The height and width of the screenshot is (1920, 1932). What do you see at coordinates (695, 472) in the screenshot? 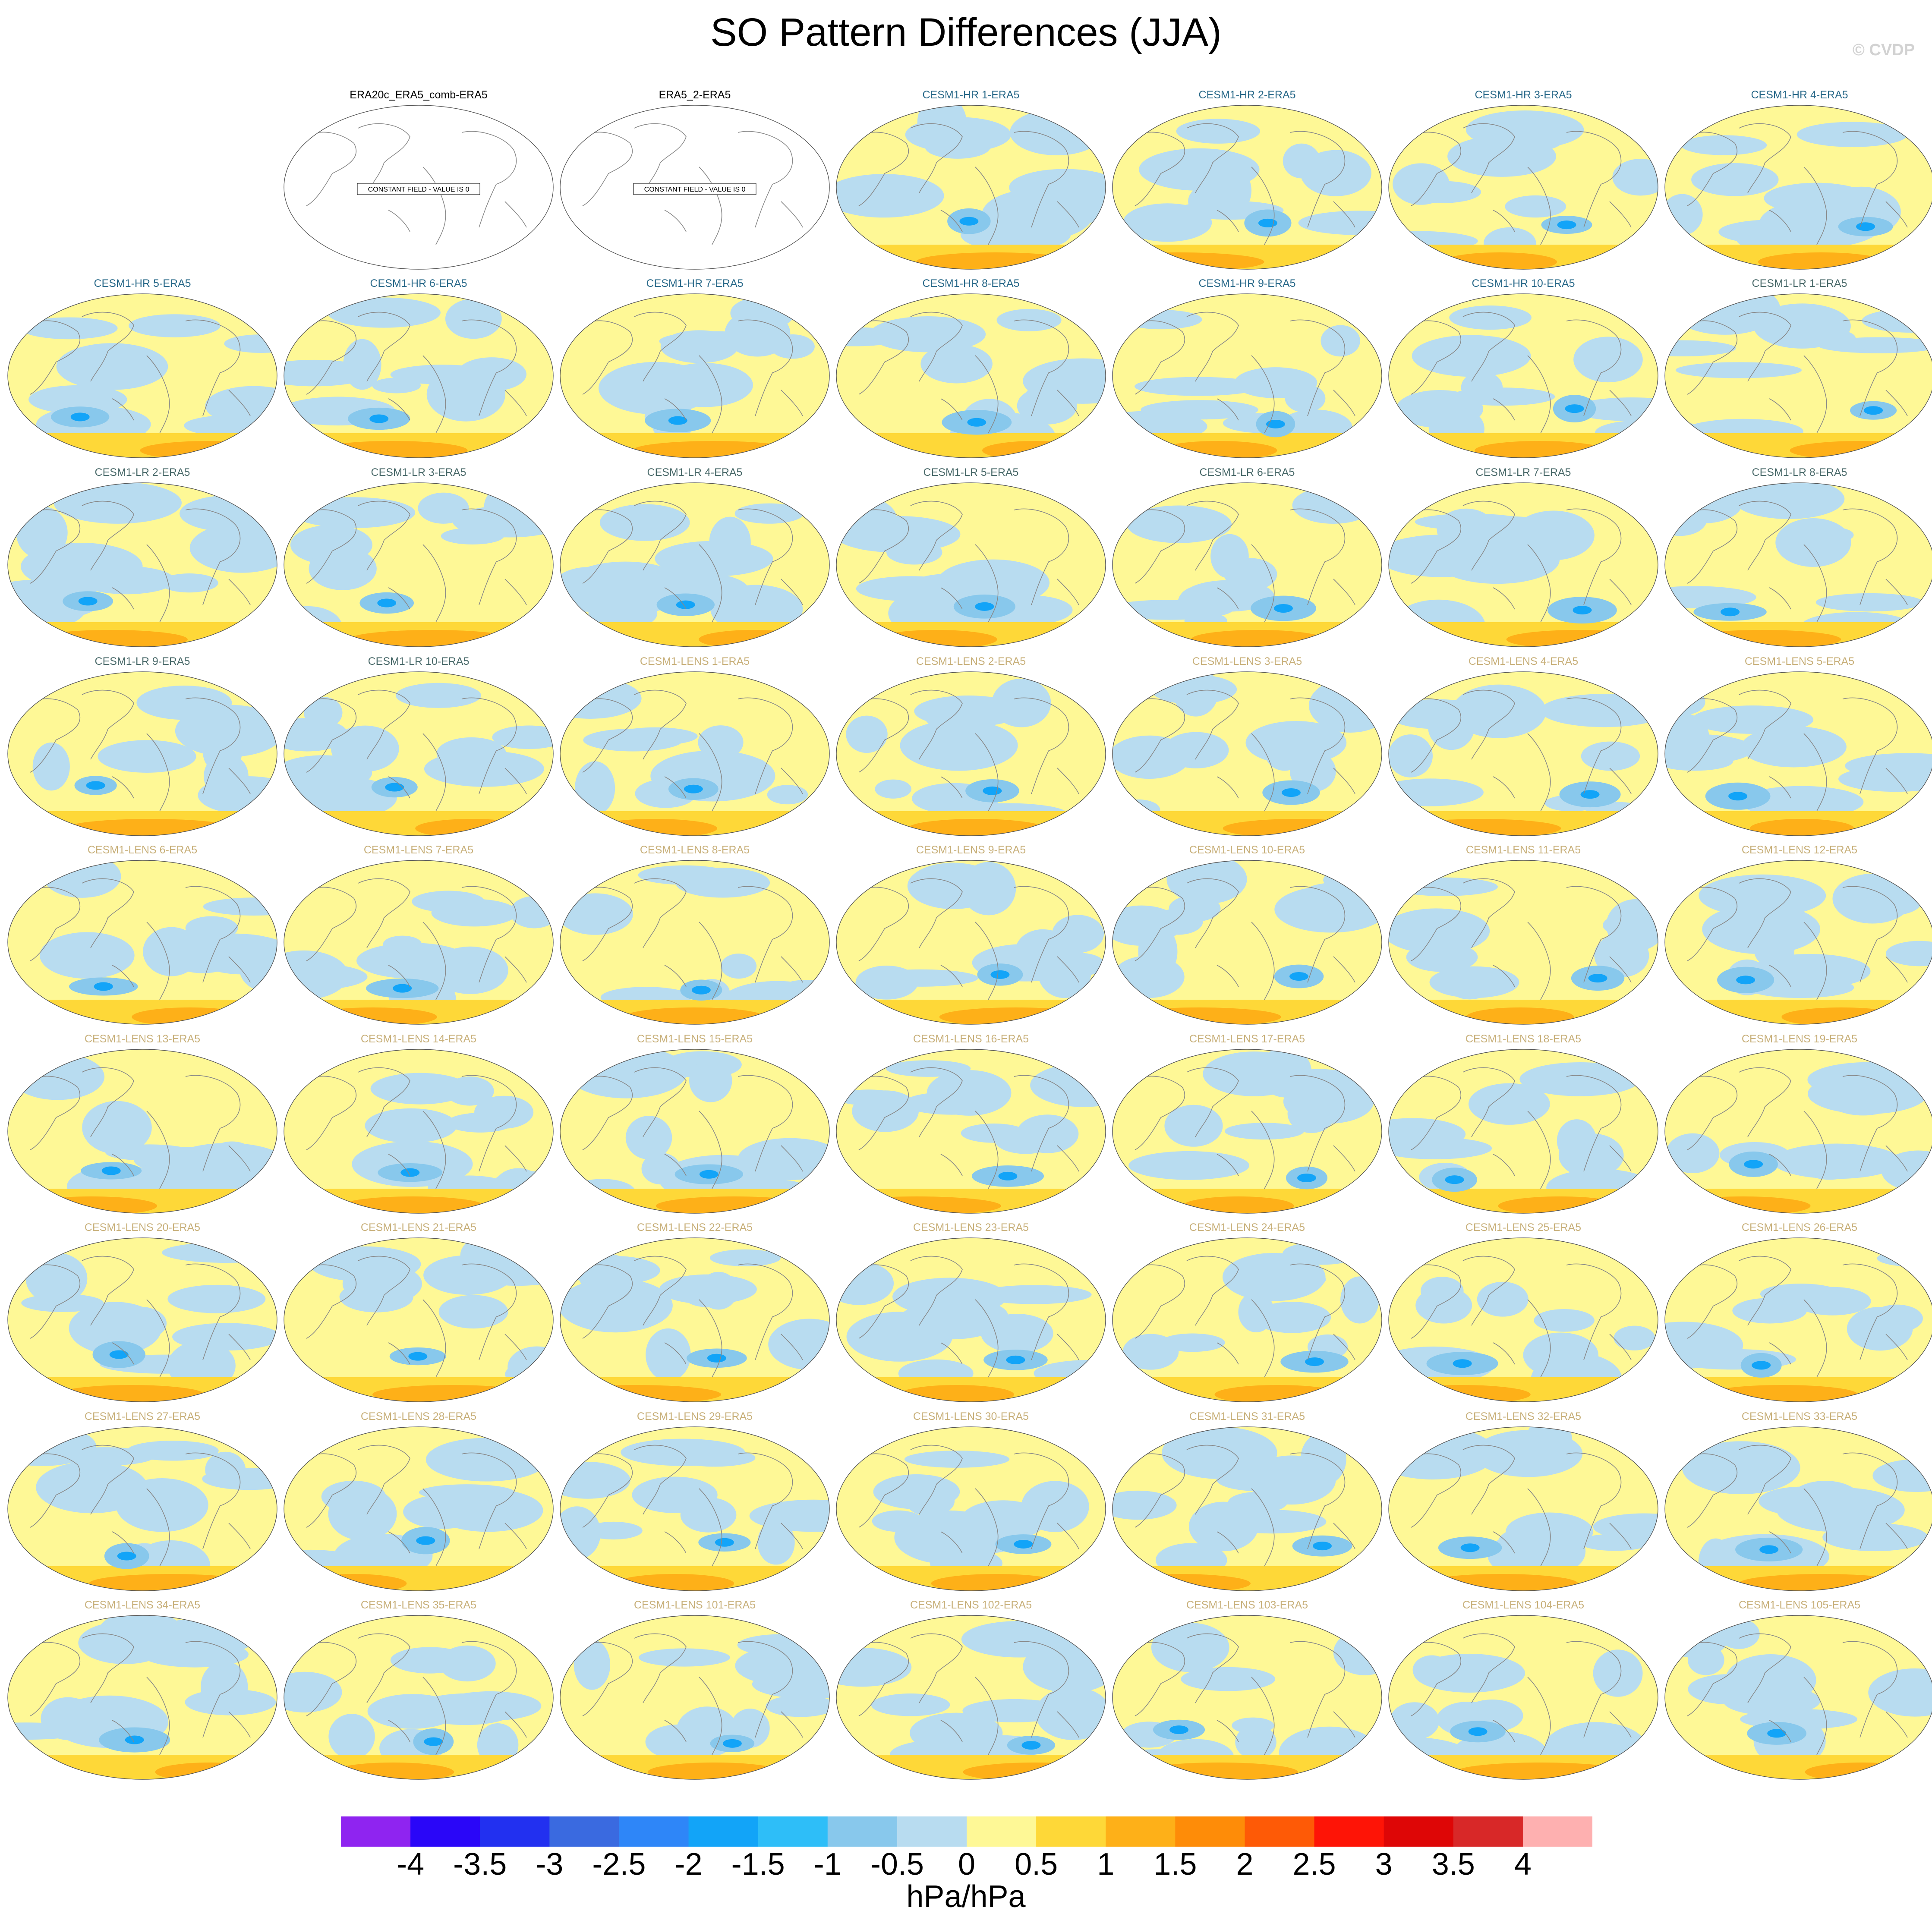
I see `panel-title: CESM1-LR 4-ERA5` at bounding box center [695, 472].